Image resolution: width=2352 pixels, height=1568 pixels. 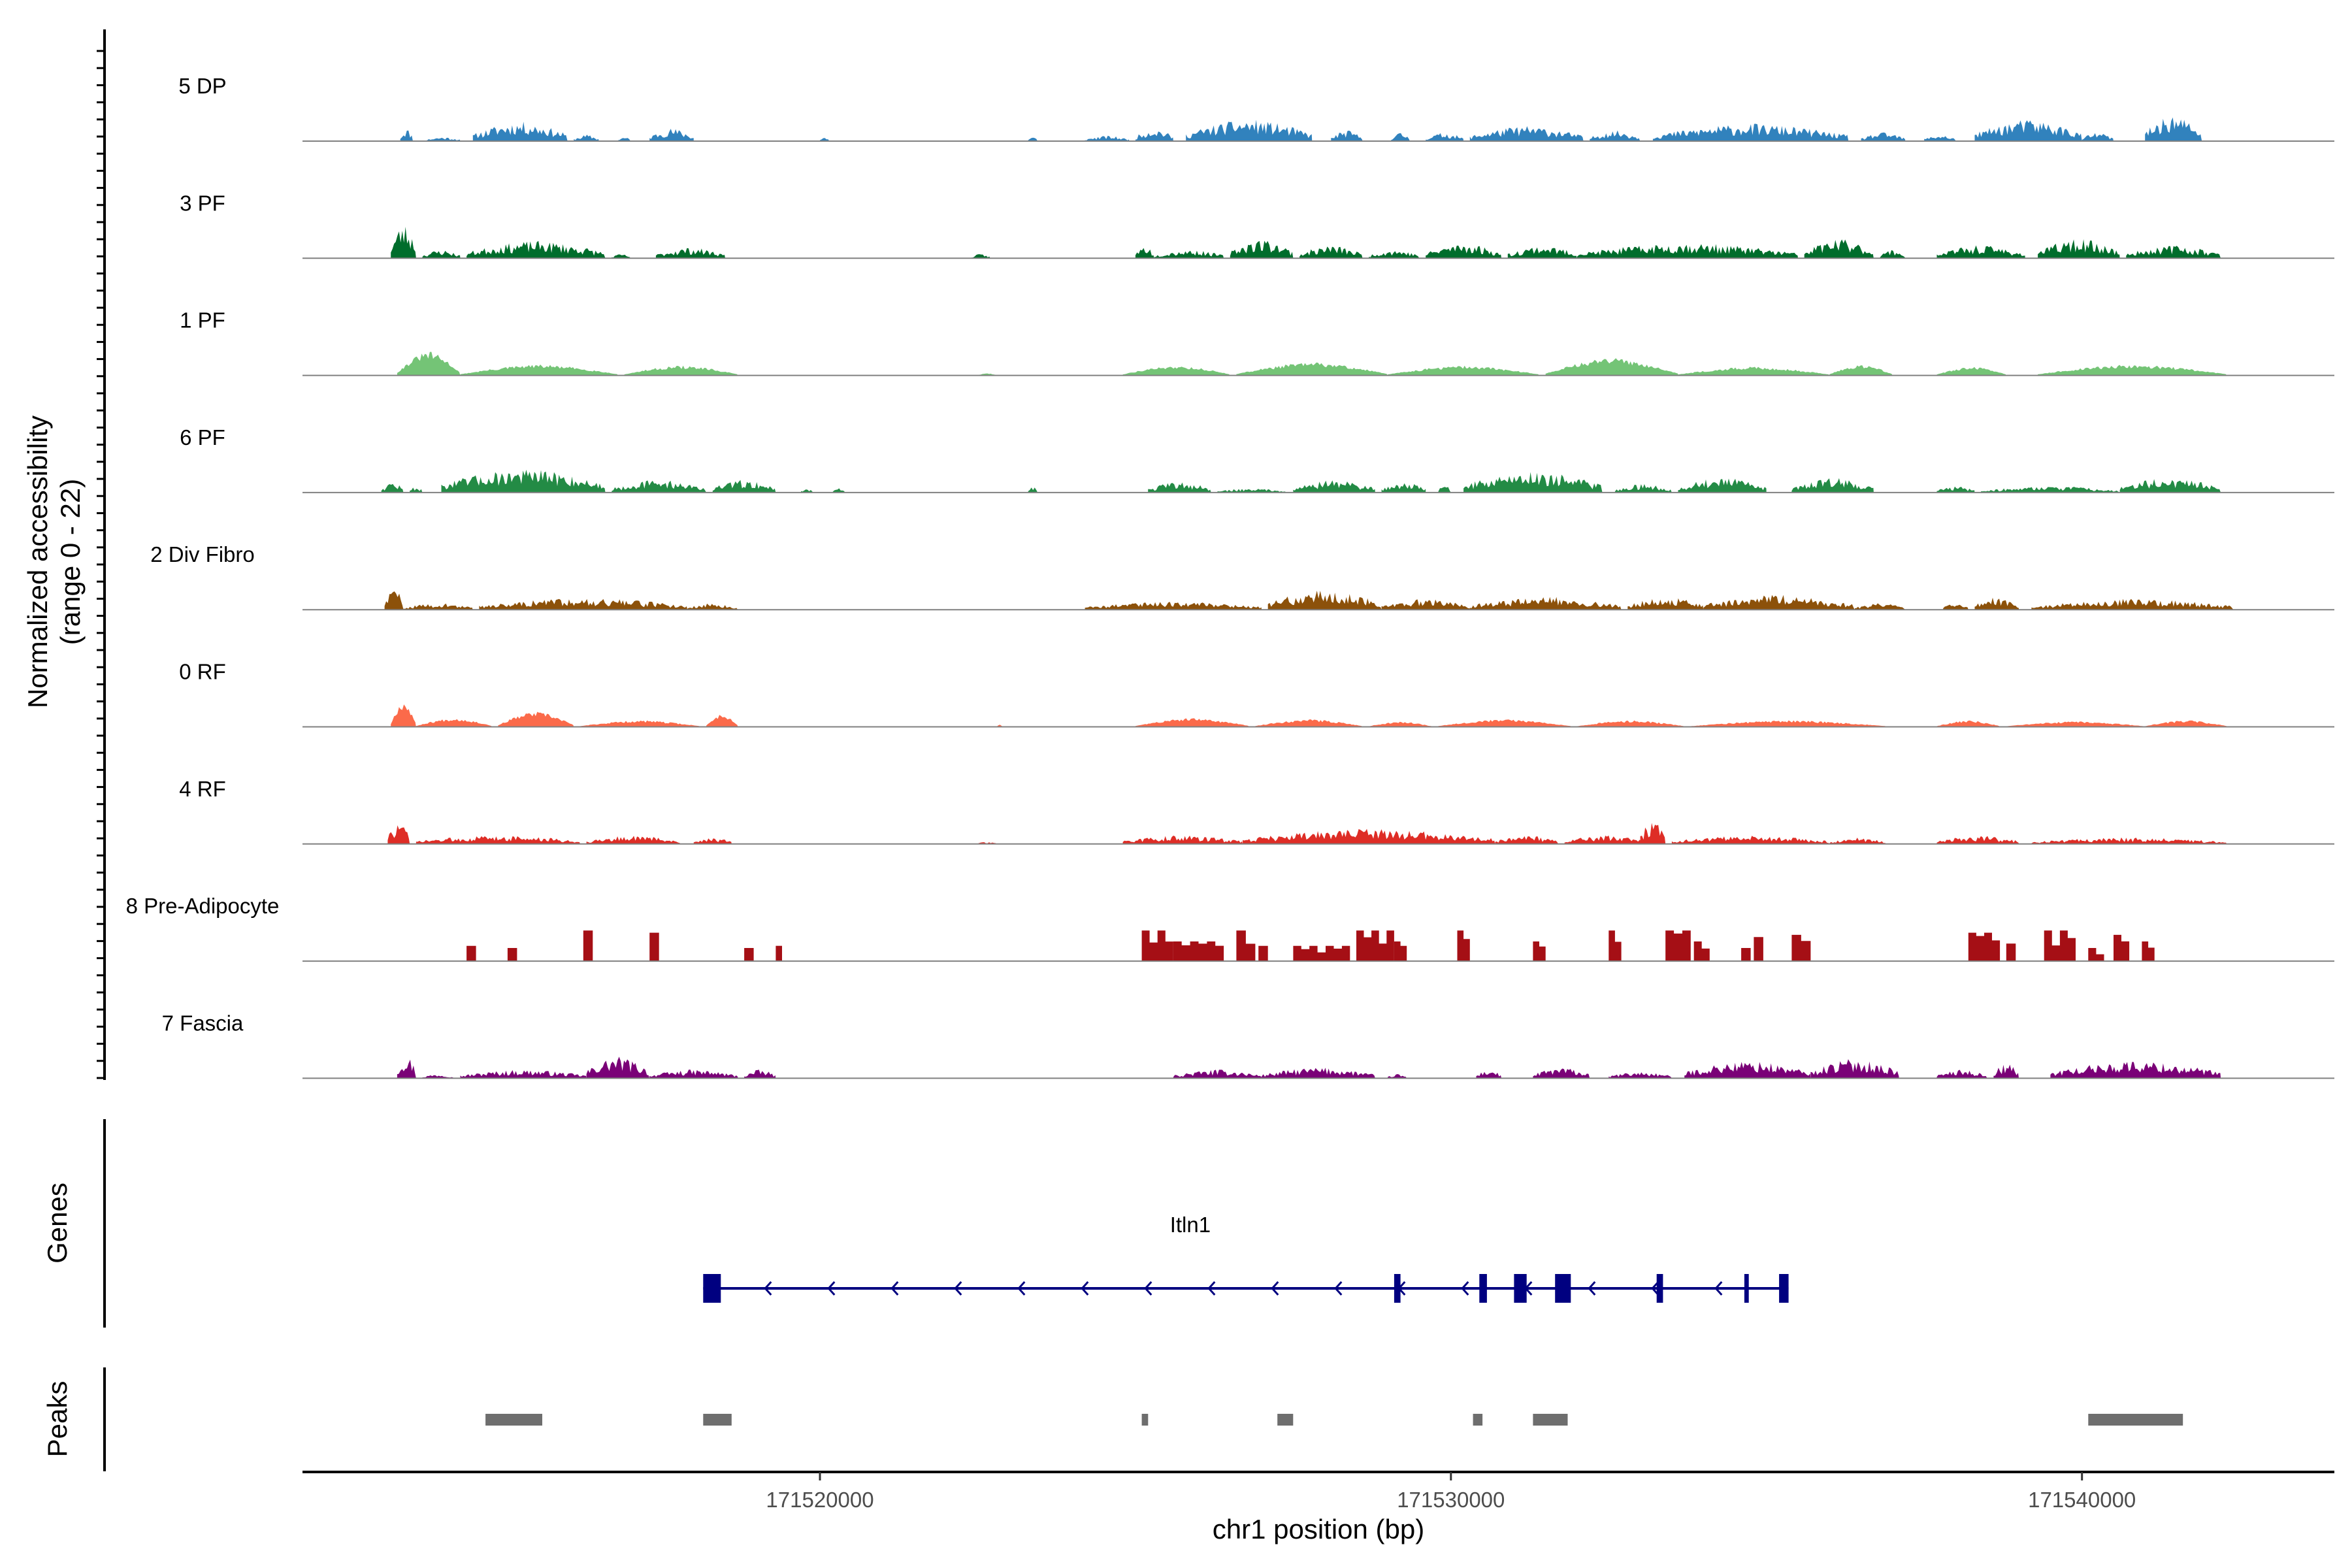 What do you see at coordinates (37, 562) in the screenshot?
I see `y-axis-label-line1: Normalized accessibility` at bounding box center [37, 562].